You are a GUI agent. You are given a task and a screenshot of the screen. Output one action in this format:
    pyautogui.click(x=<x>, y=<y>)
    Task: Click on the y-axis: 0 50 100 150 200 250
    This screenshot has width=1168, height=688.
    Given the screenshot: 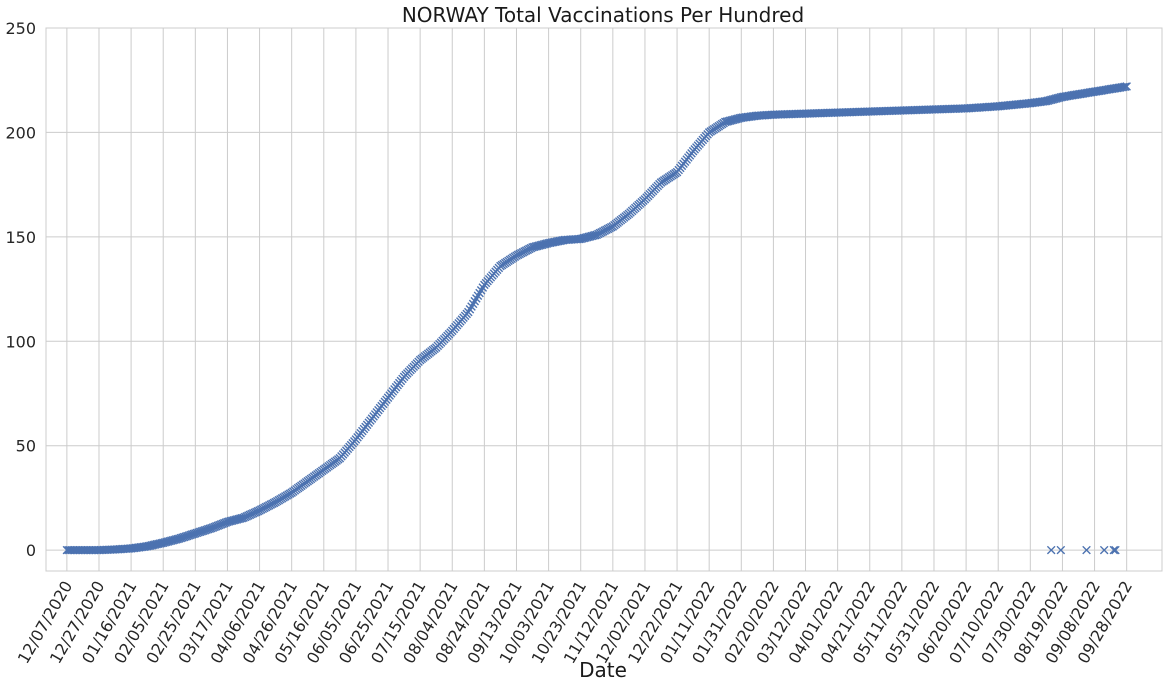 What is the action you would take?
    pyautogui.click(x=20, y=289)
    